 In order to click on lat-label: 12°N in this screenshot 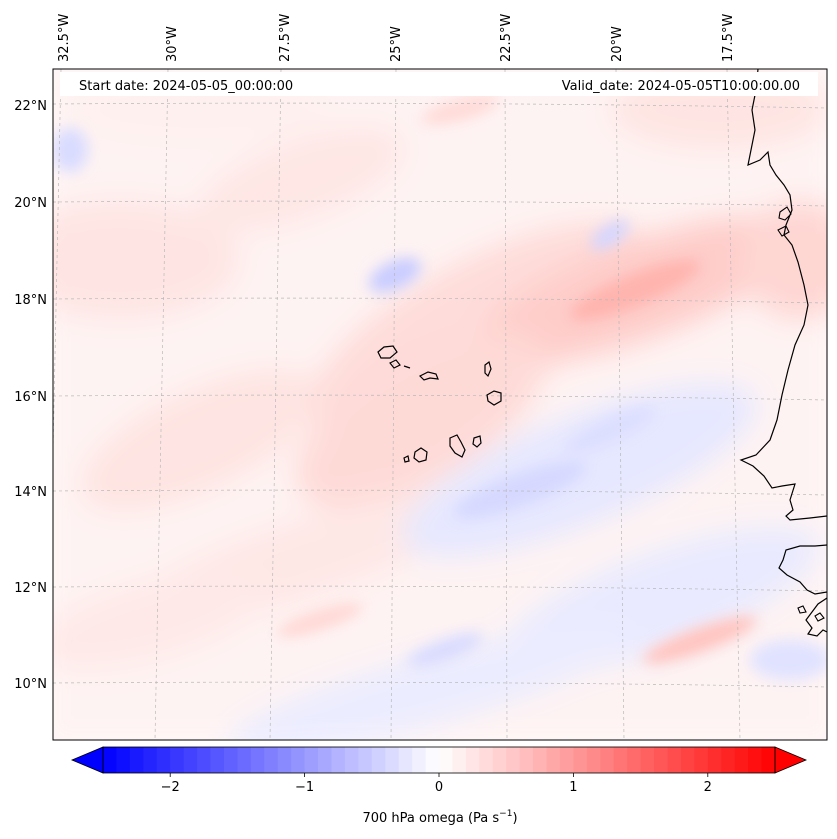, I will do `click(30, 588)`.